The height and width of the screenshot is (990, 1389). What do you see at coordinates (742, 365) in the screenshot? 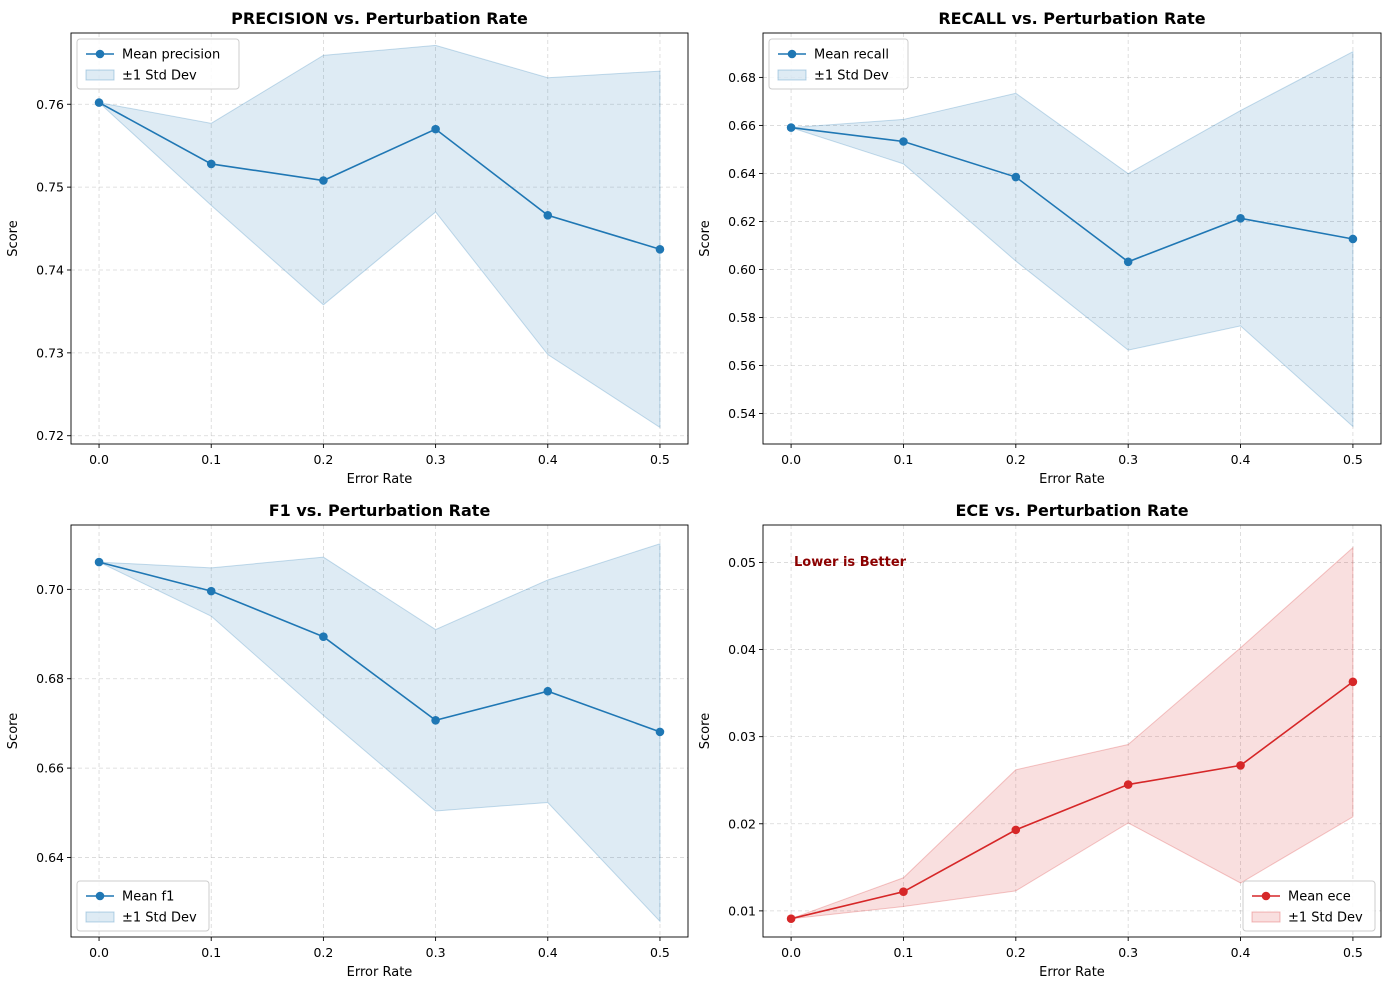
I see `y-tick-label: 0.56` at bounding box center [742, 365].